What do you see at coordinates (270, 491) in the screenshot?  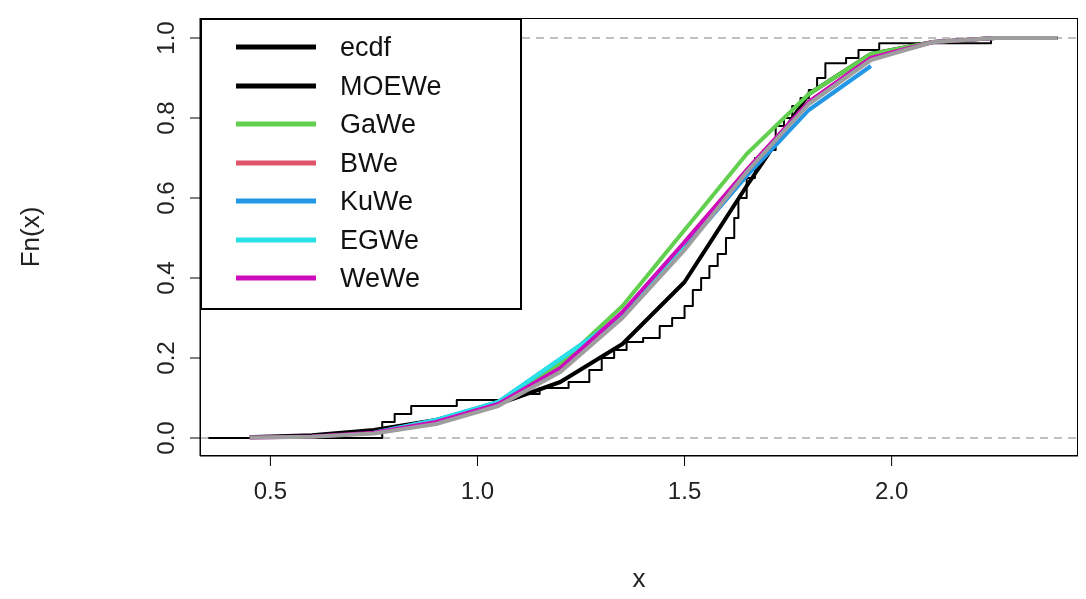 I see `x-tick-label: 0.5` at bounding box center [270, 491].